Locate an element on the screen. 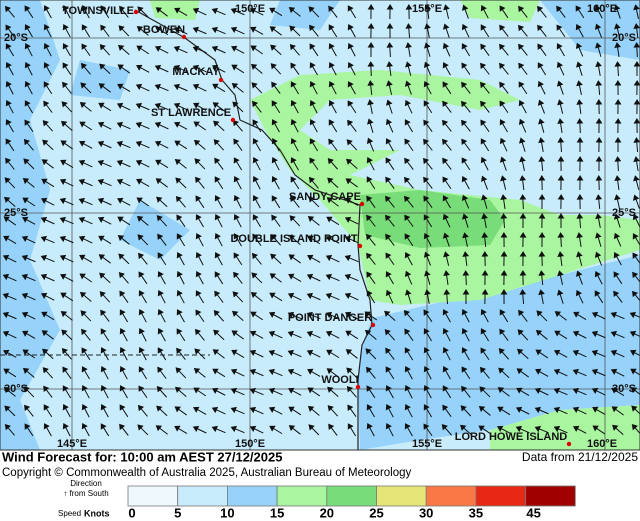 Image resolution: width=640 pixels, height=521 pixels. lat-label: 25°S is located at coordinates (624, 213).